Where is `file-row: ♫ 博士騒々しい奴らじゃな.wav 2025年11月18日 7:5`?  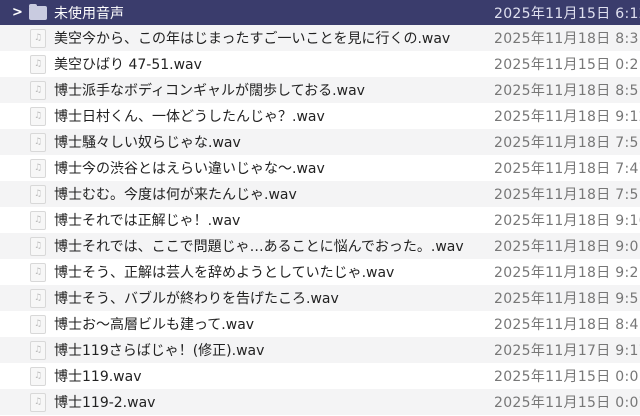 file-row: ♫ 博士騒々しい奴らじゃな.wav 2025年11月18日 7:5 is located at coordinates (320, 142).